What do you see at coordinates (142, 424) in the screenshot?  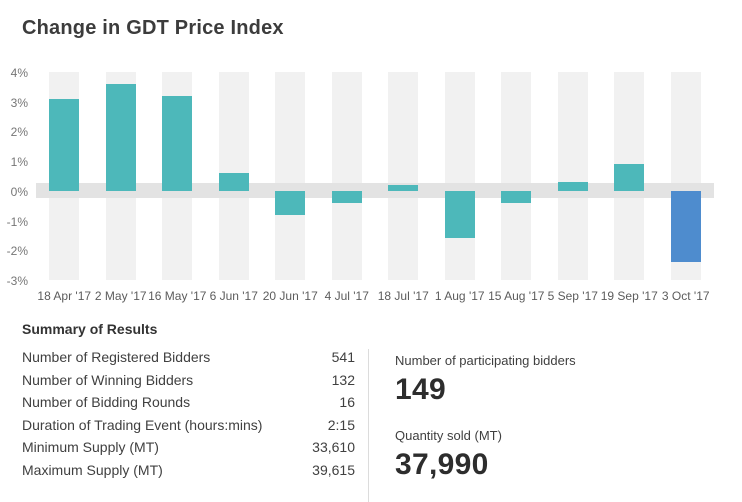 I see `row-label: Duration of Trading Event (hours:mins)` at bounding box center [142, 424].